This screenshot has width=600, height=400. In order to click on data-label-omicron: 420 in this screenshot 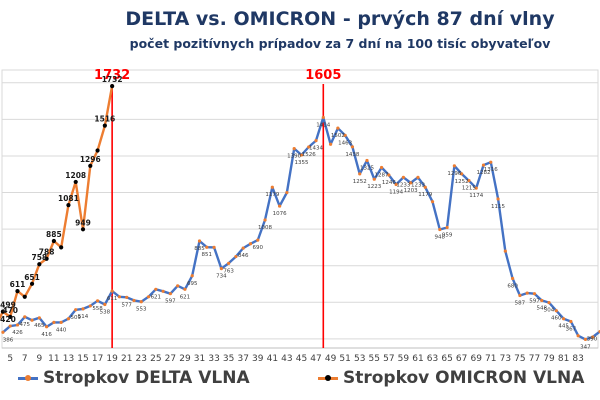, I will do `click(8, 319)`.